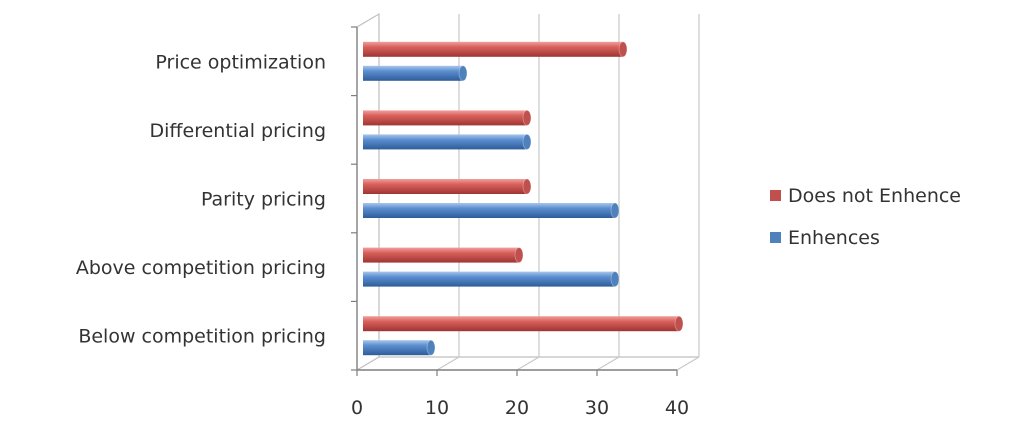 The image size is (1022, 421). What do you see at coordinates (677, 407) in the screenshot?
I see `x-tick-label: 40` at bounding box center [677, 407].